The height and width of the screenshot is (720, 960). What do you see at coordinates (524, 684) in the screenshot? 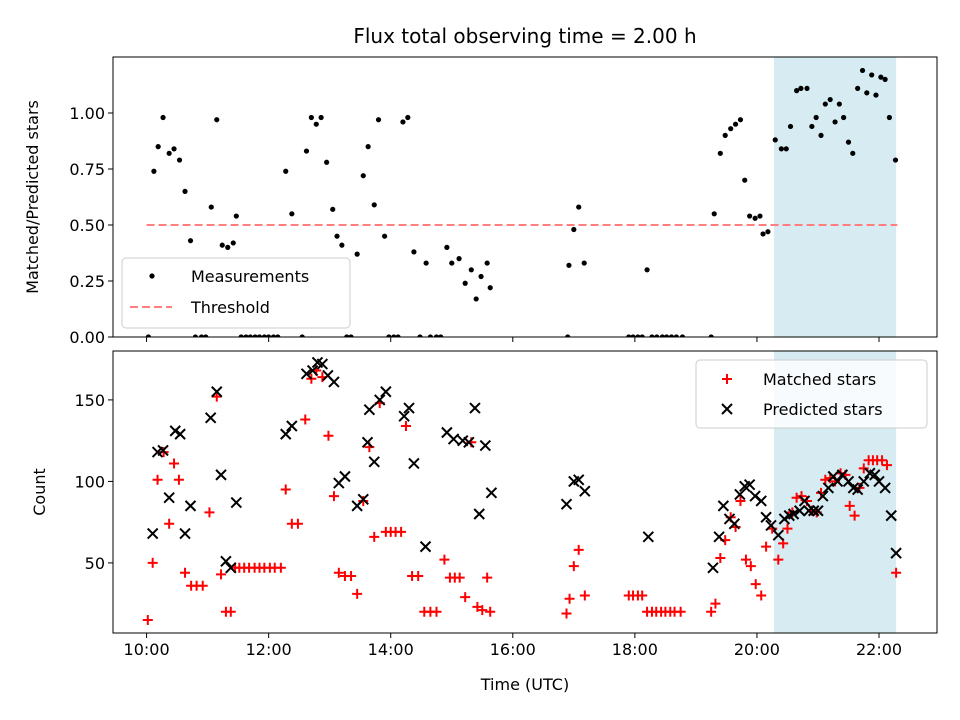
I see `x-axis-label: Time (UTC)` at bounding box center [524, 684].